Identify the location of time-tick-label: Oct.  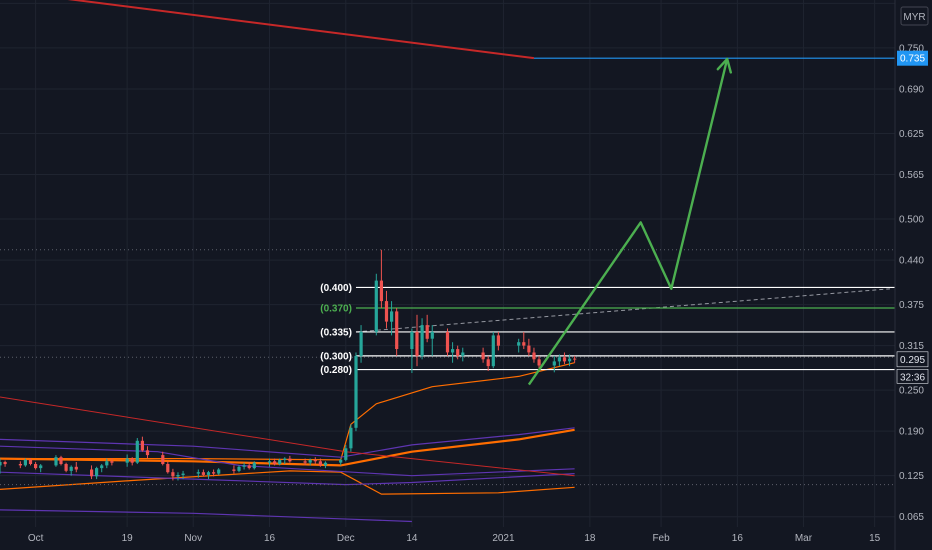
(36, 538).